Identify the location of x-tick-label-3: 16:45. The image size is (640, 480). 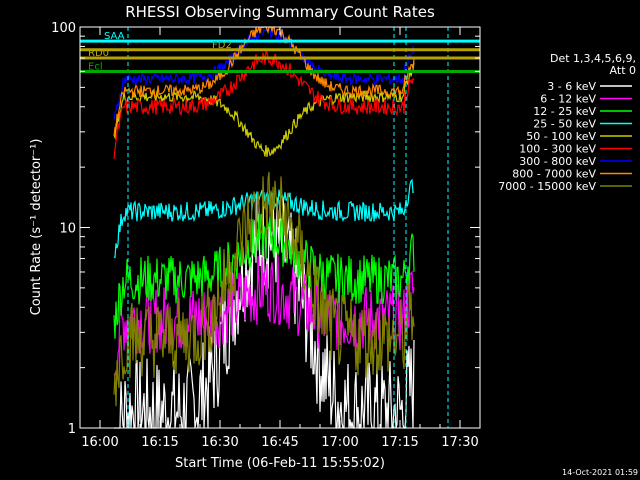
(279, 442).